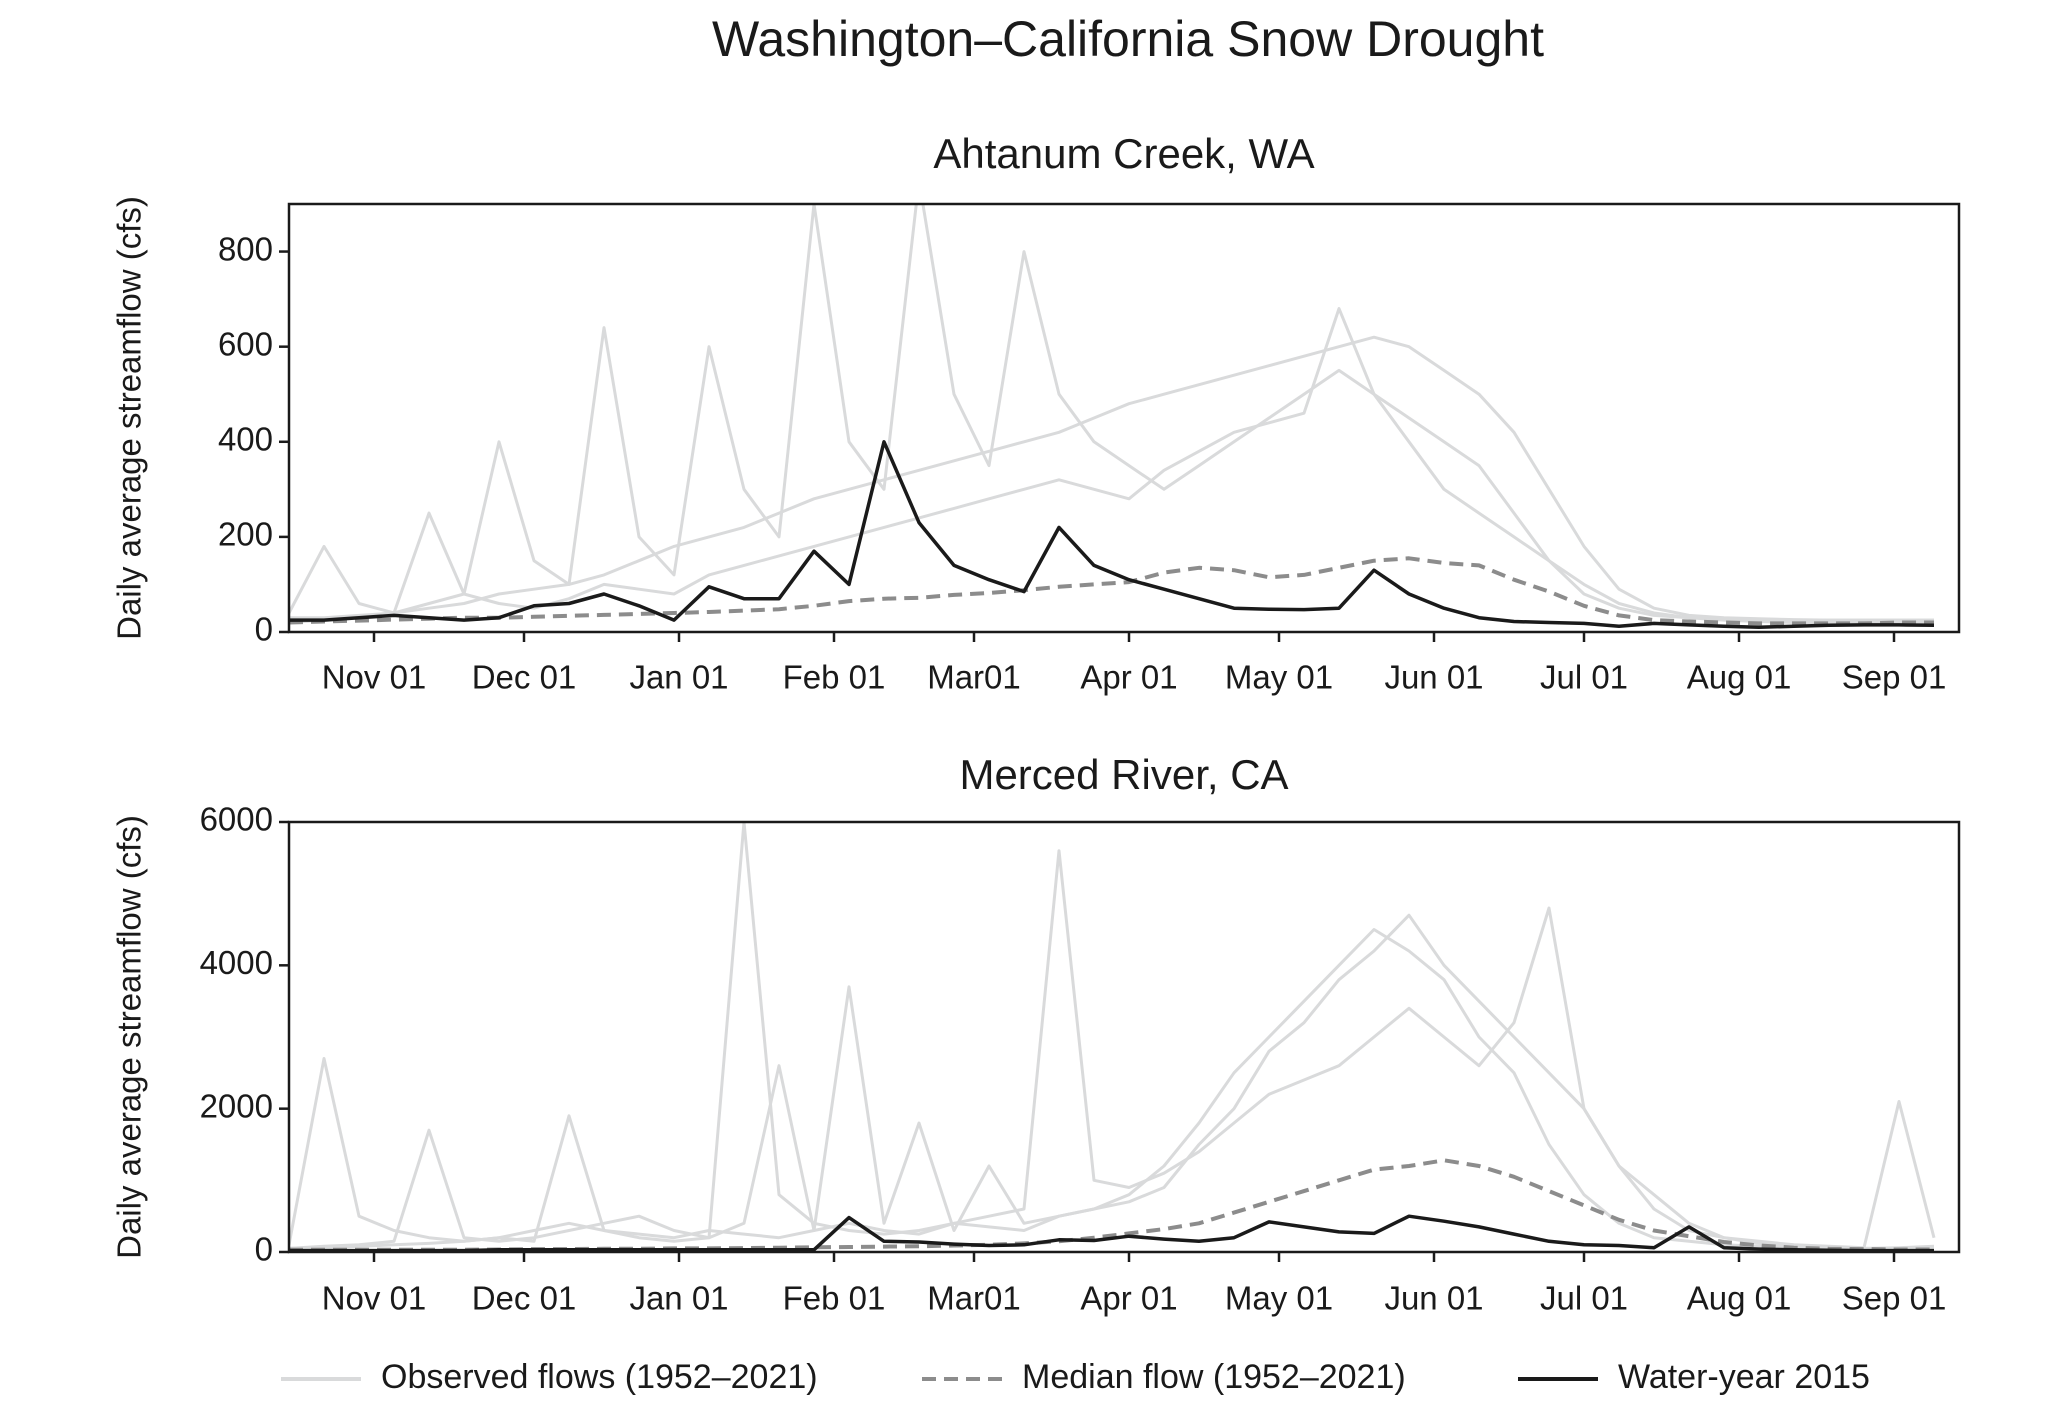 The height and width of the screenshot is (1427, 2048). I want to click on panel-title: Merced River, CA, so click(1123, 774).